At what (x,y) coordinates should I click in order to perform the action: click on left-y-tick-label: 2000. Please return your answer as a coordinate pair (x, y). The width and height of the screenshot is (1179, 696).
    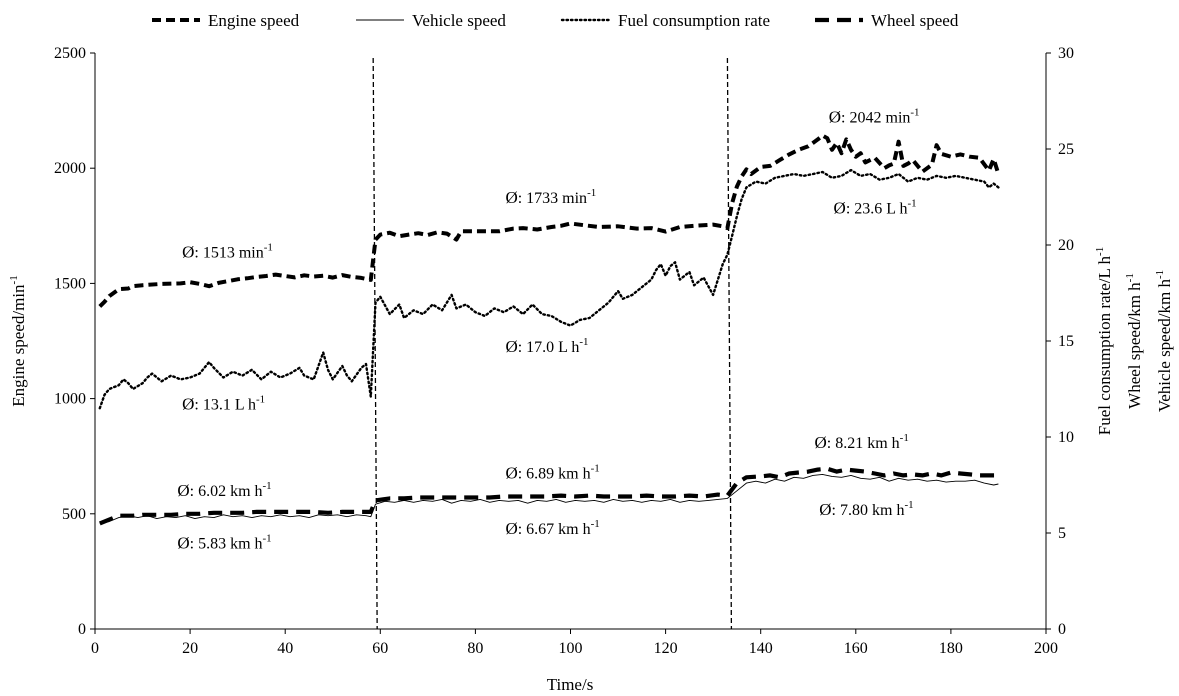
    Looking at the image, I should click on (70, 168).